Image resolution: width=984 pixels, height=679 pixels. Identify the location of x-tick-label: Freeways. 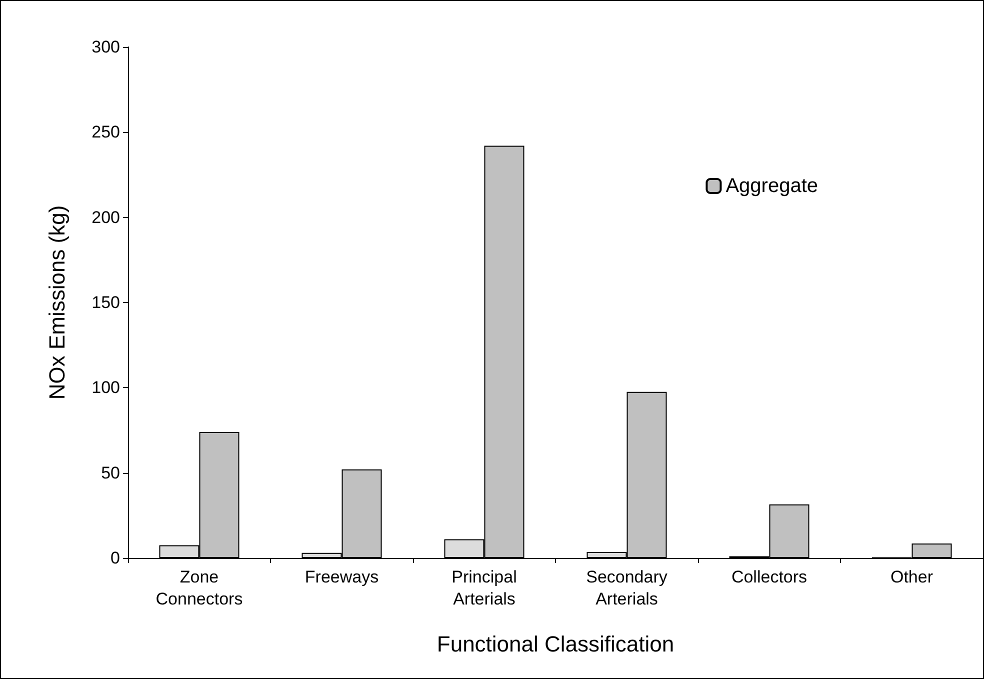
(341, 577).